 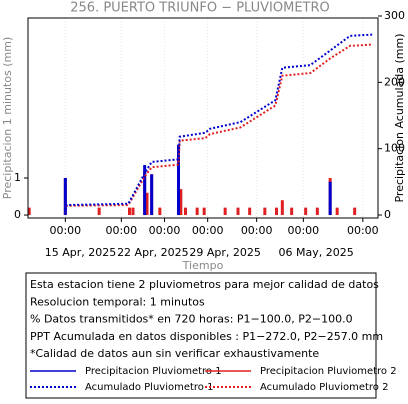 I want to click on x-date-label: 22 Apr, 2025, so click(x=153, y=252).